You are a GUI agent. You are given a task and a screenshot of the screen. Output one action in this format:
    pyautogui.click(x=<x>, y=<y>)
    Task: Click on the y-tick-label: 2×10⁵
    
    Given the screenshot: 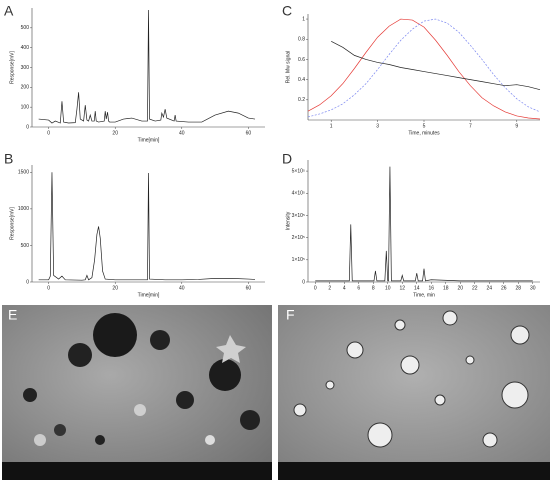 What is the action you would take?
    pyautogui.click(x=298, y=238)
    